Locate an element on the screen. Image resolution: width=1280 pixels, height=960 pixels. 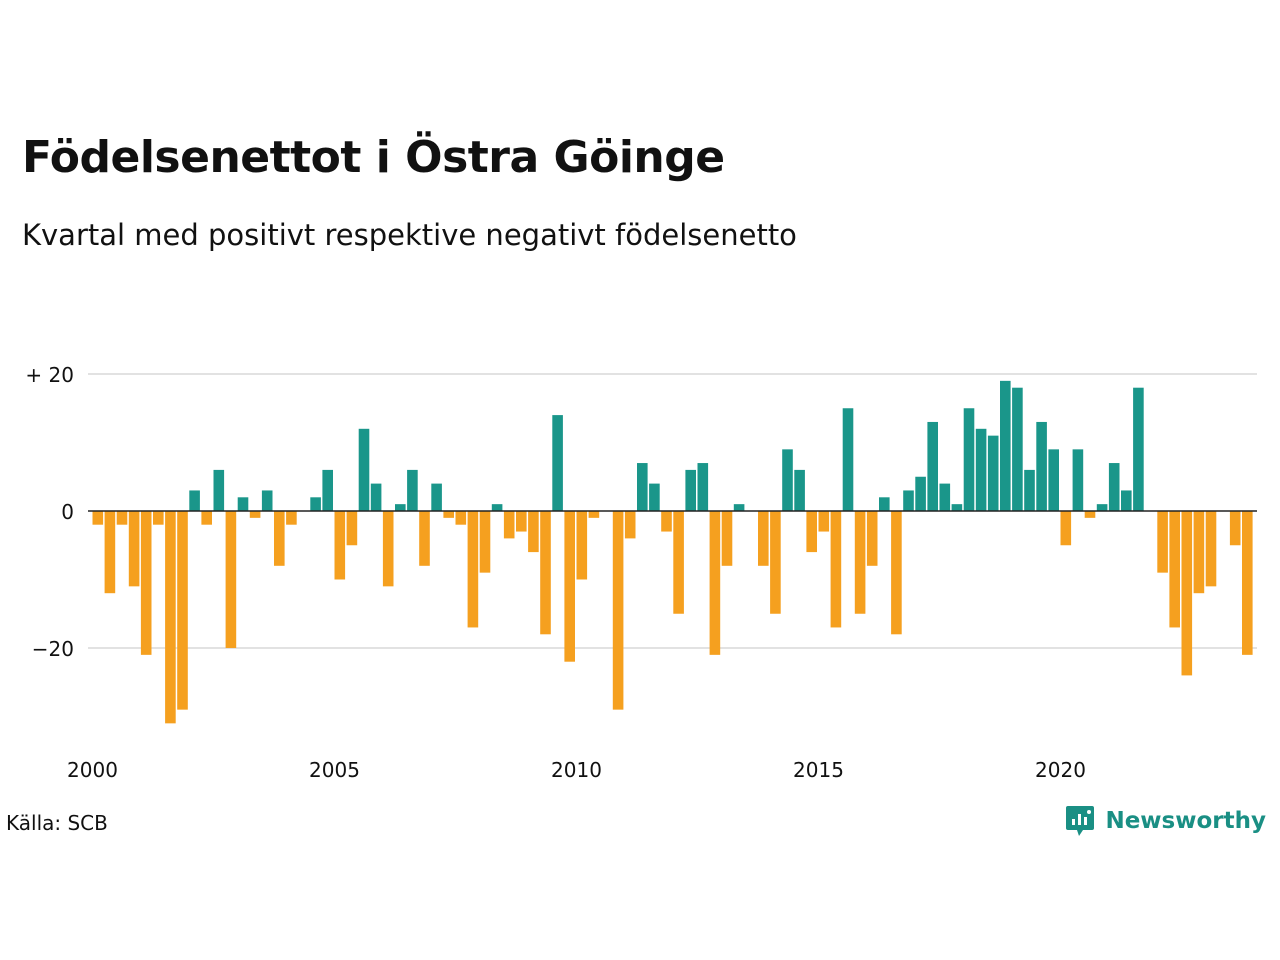
x-tick-label: 2005 is located at coordinates (334, 770).